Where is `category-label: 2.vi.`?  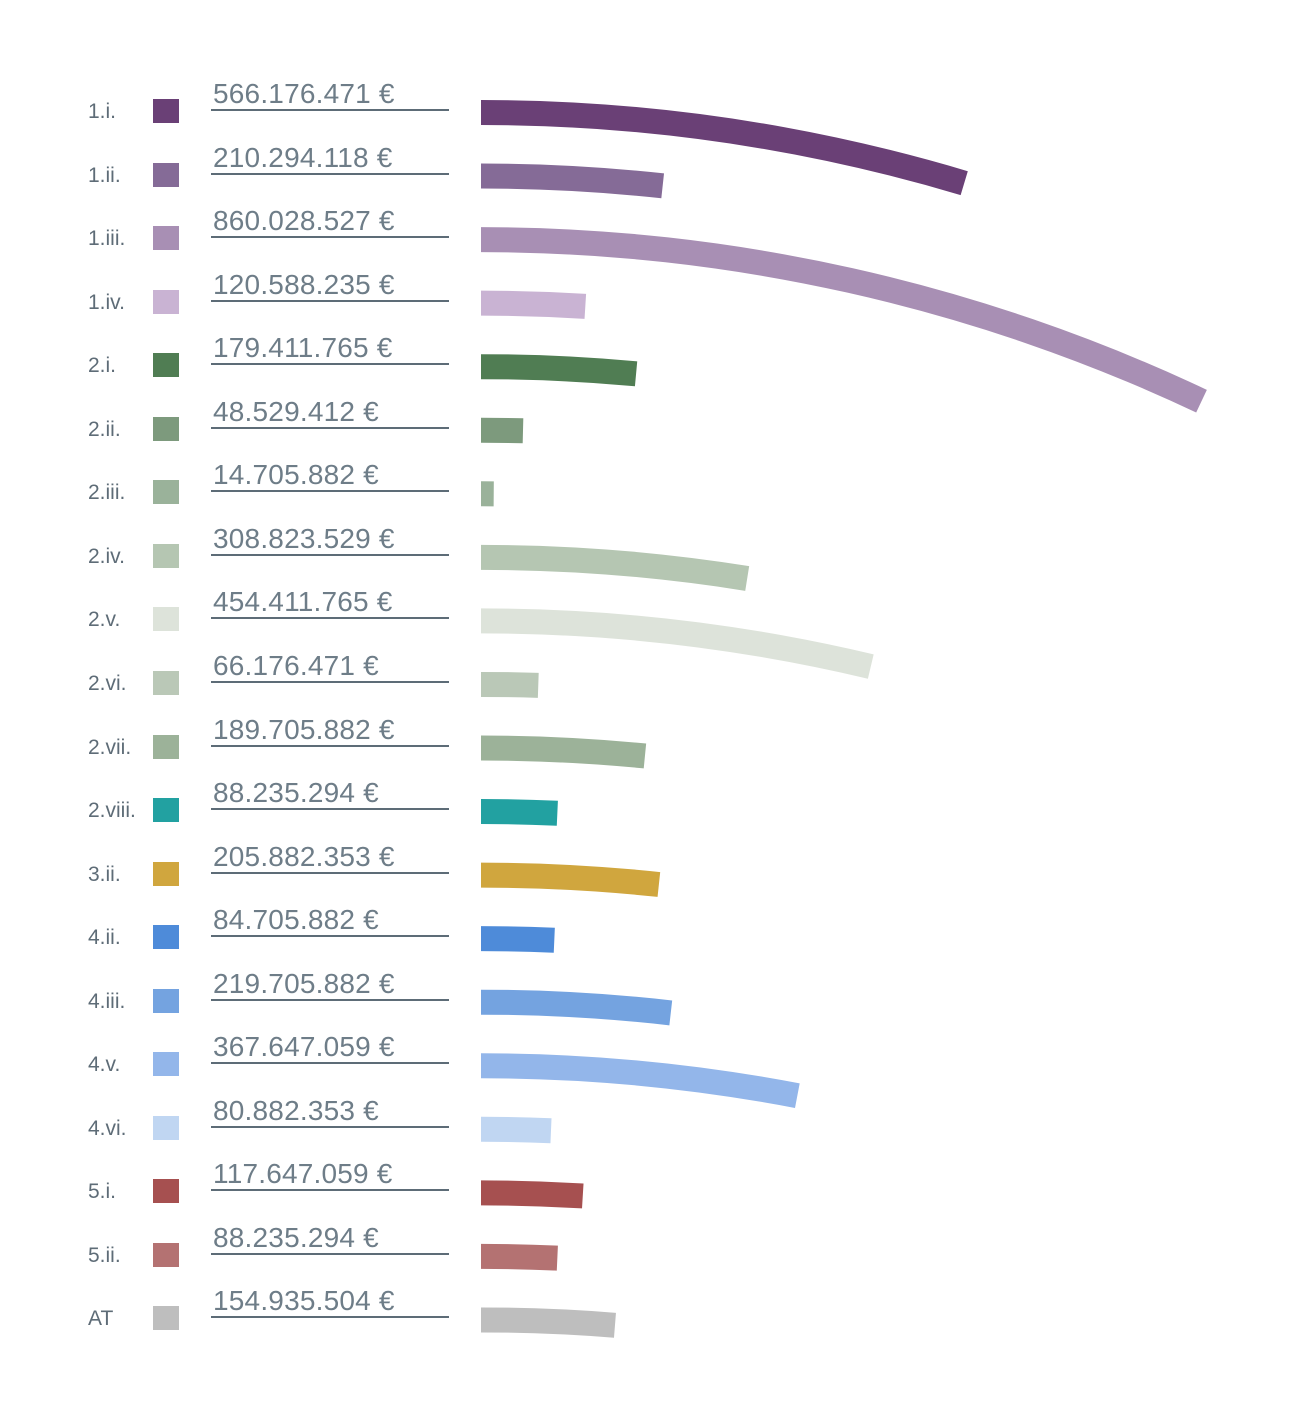
category-label: 2.vi. is located at coordinates (107, 683).